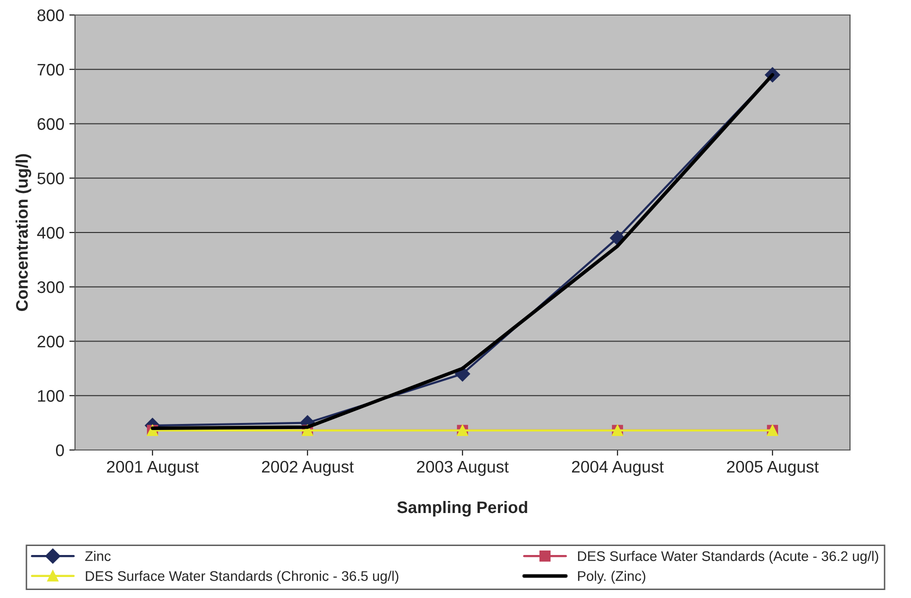  What do you see at coordinates (308, 468) in the screenshot?
I see `x-tick-label: 2002 August` at bounding box center [308, 468].